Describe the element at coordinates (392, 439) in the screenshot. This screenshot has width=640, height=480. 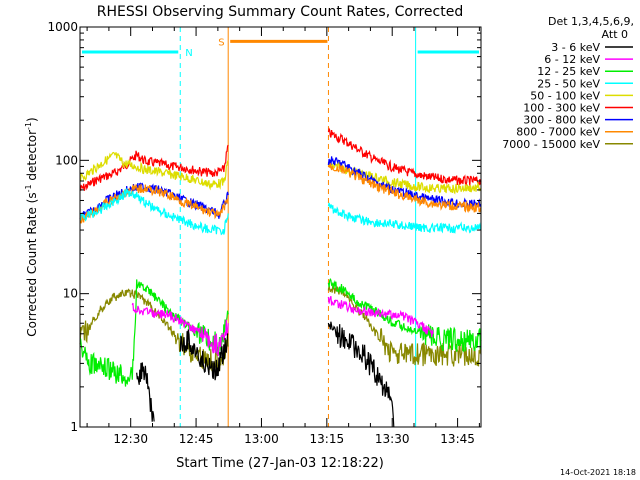
I see `x-tick-label: 13:30` at that location.